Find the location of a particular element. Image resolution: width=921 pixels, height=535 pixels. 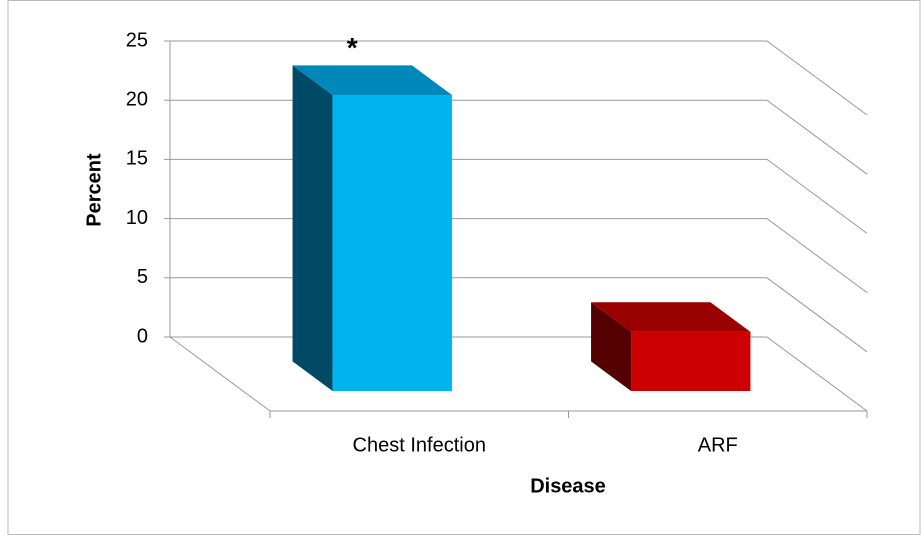

y-tick-label: 10 is located at coordinates (137, 218).